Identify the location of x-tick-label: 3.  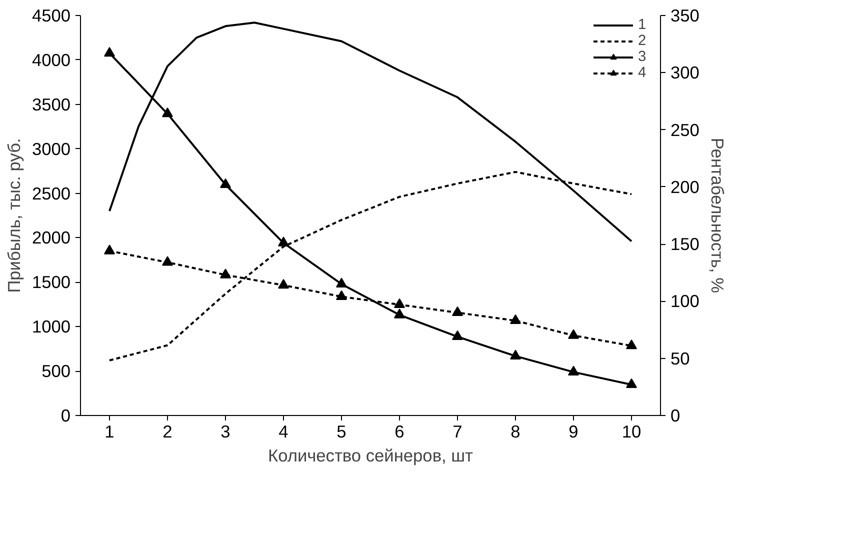
(225, 432).